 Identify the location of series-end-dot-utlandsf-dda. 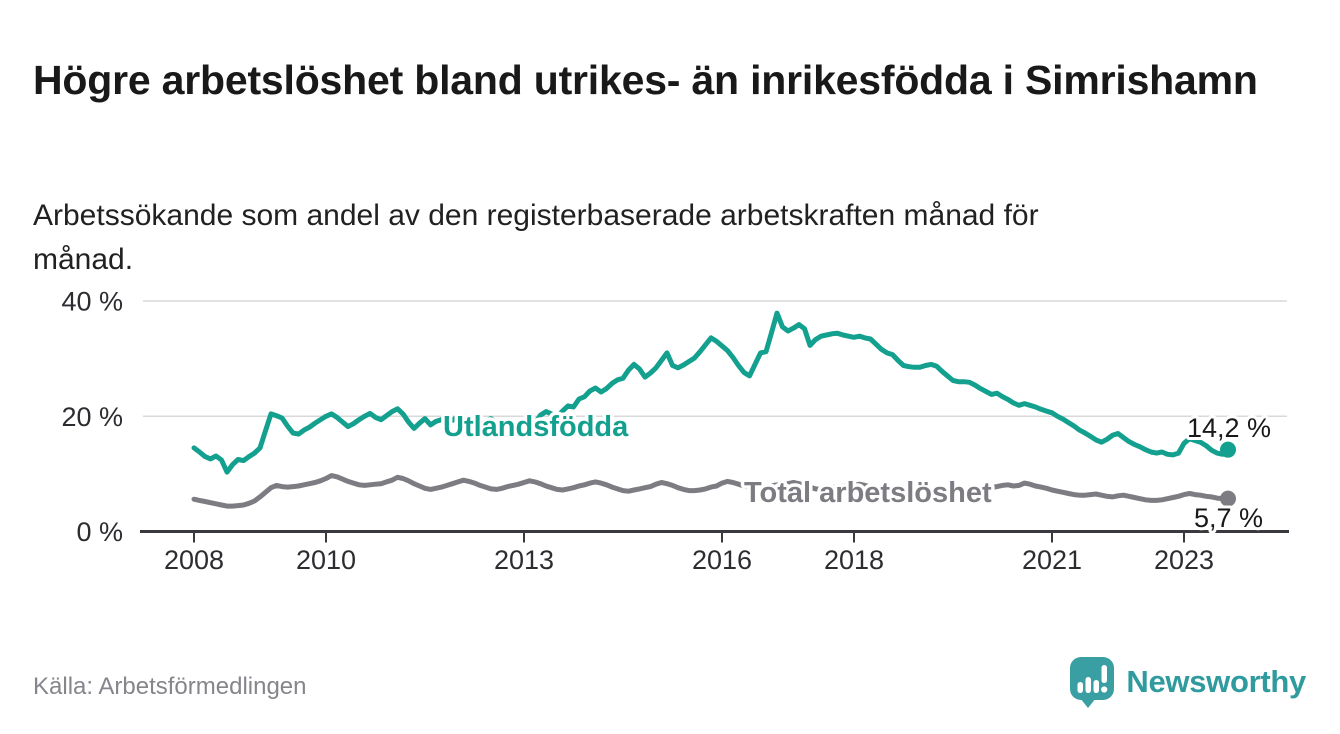
(1228, 449).